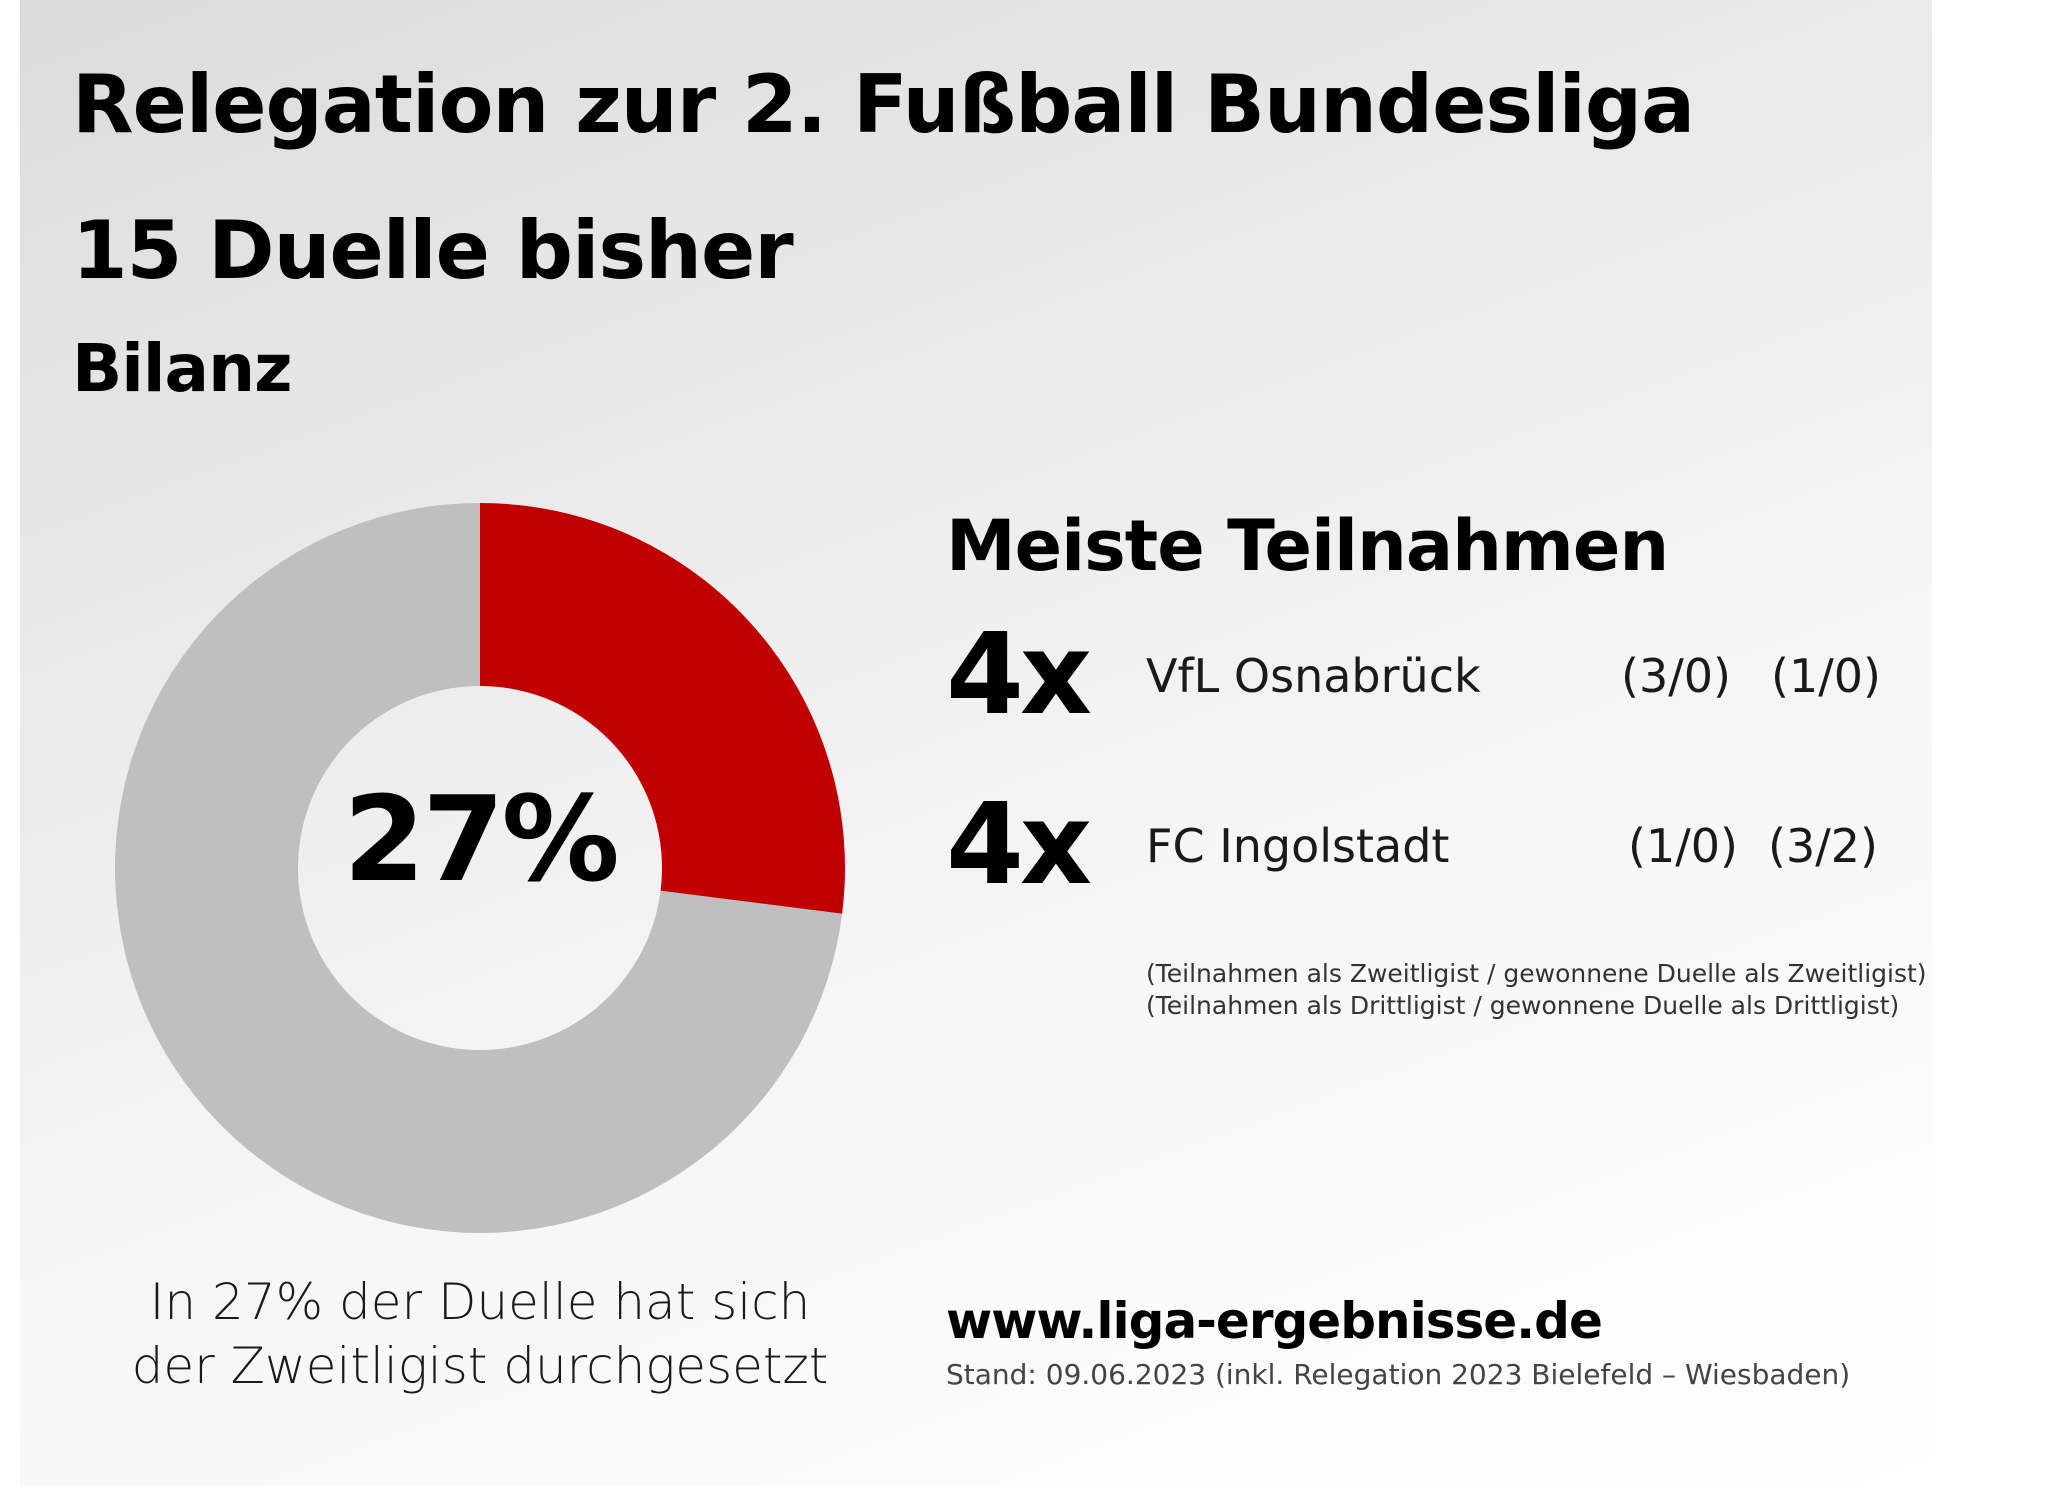  Describe the element at coordinates (1683, 846) in the screenshot. I see `stat-zweitligist: (1/0)` at that location.